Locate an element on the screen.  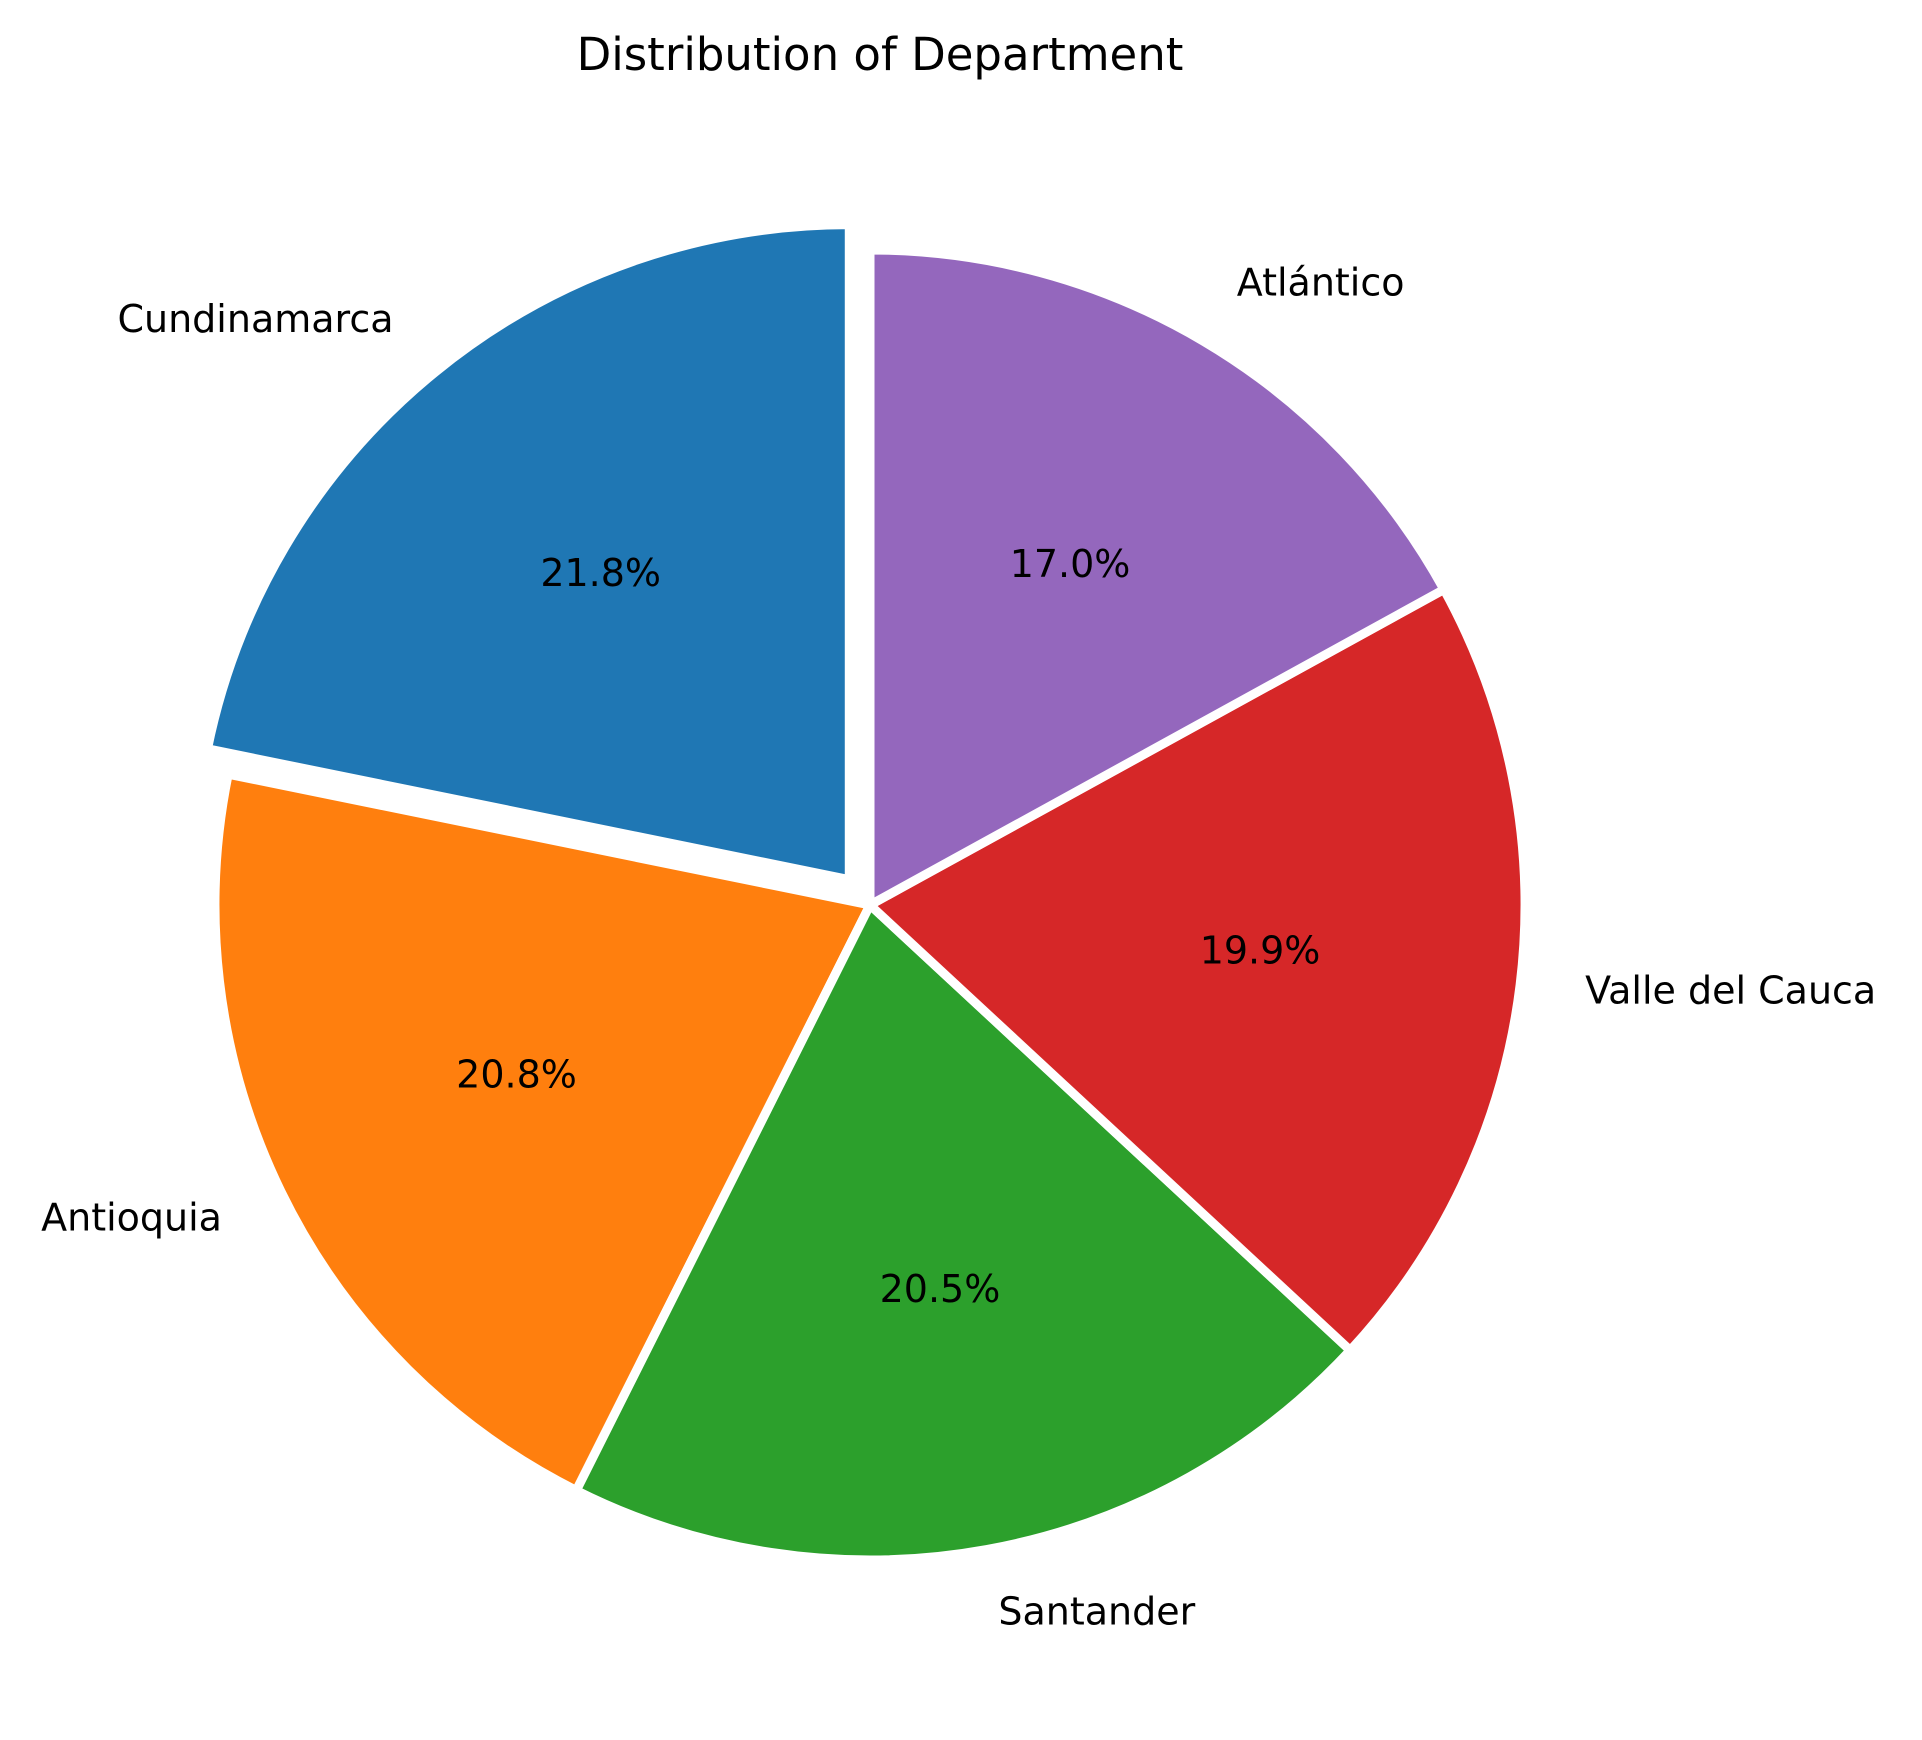
slice-percent-santander: 20.5% is located at coordinates (940, 1289).